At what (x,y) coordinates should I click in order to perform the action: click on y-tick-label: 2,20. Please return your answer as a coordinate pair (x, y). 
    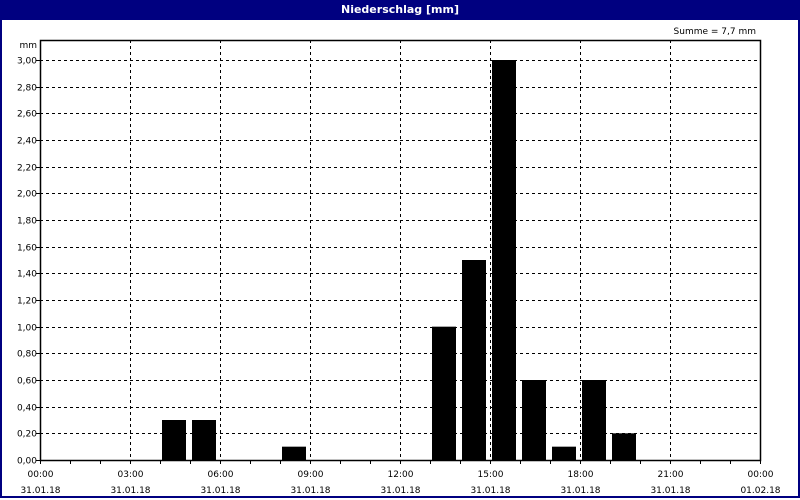
    Looking at the image, I should click on (27, 169).